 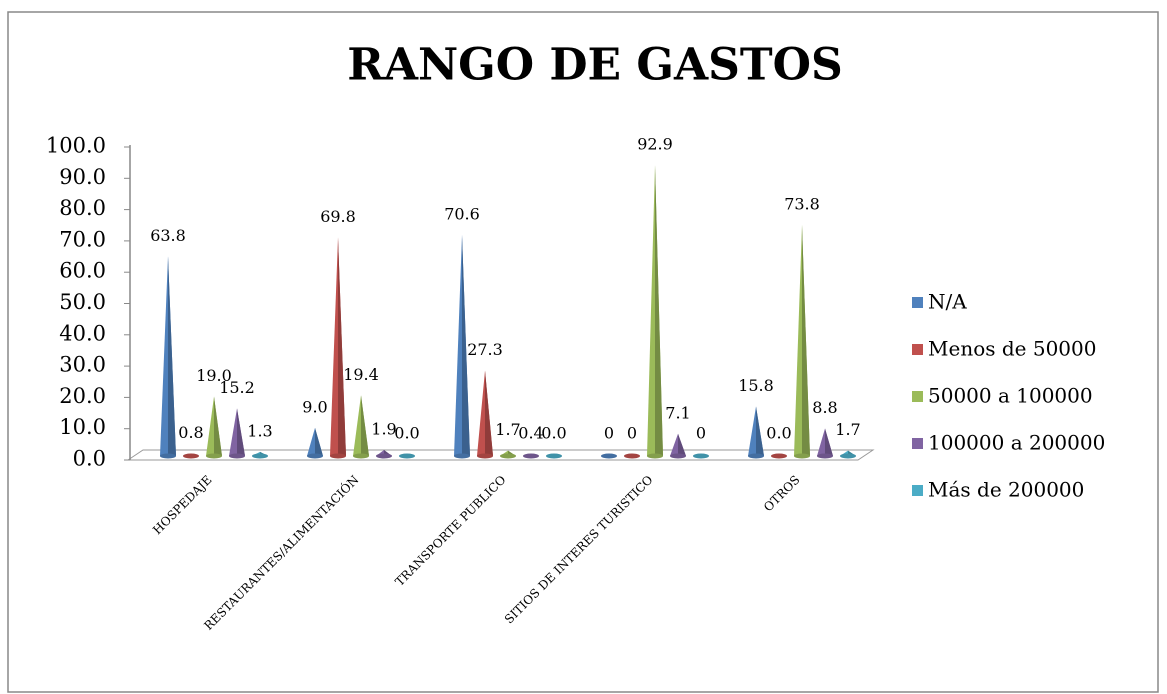 What do you see at coordinates (756, 385) in the screenshot?
I see `value-label: 15.8` at bounding box center [756, 385].